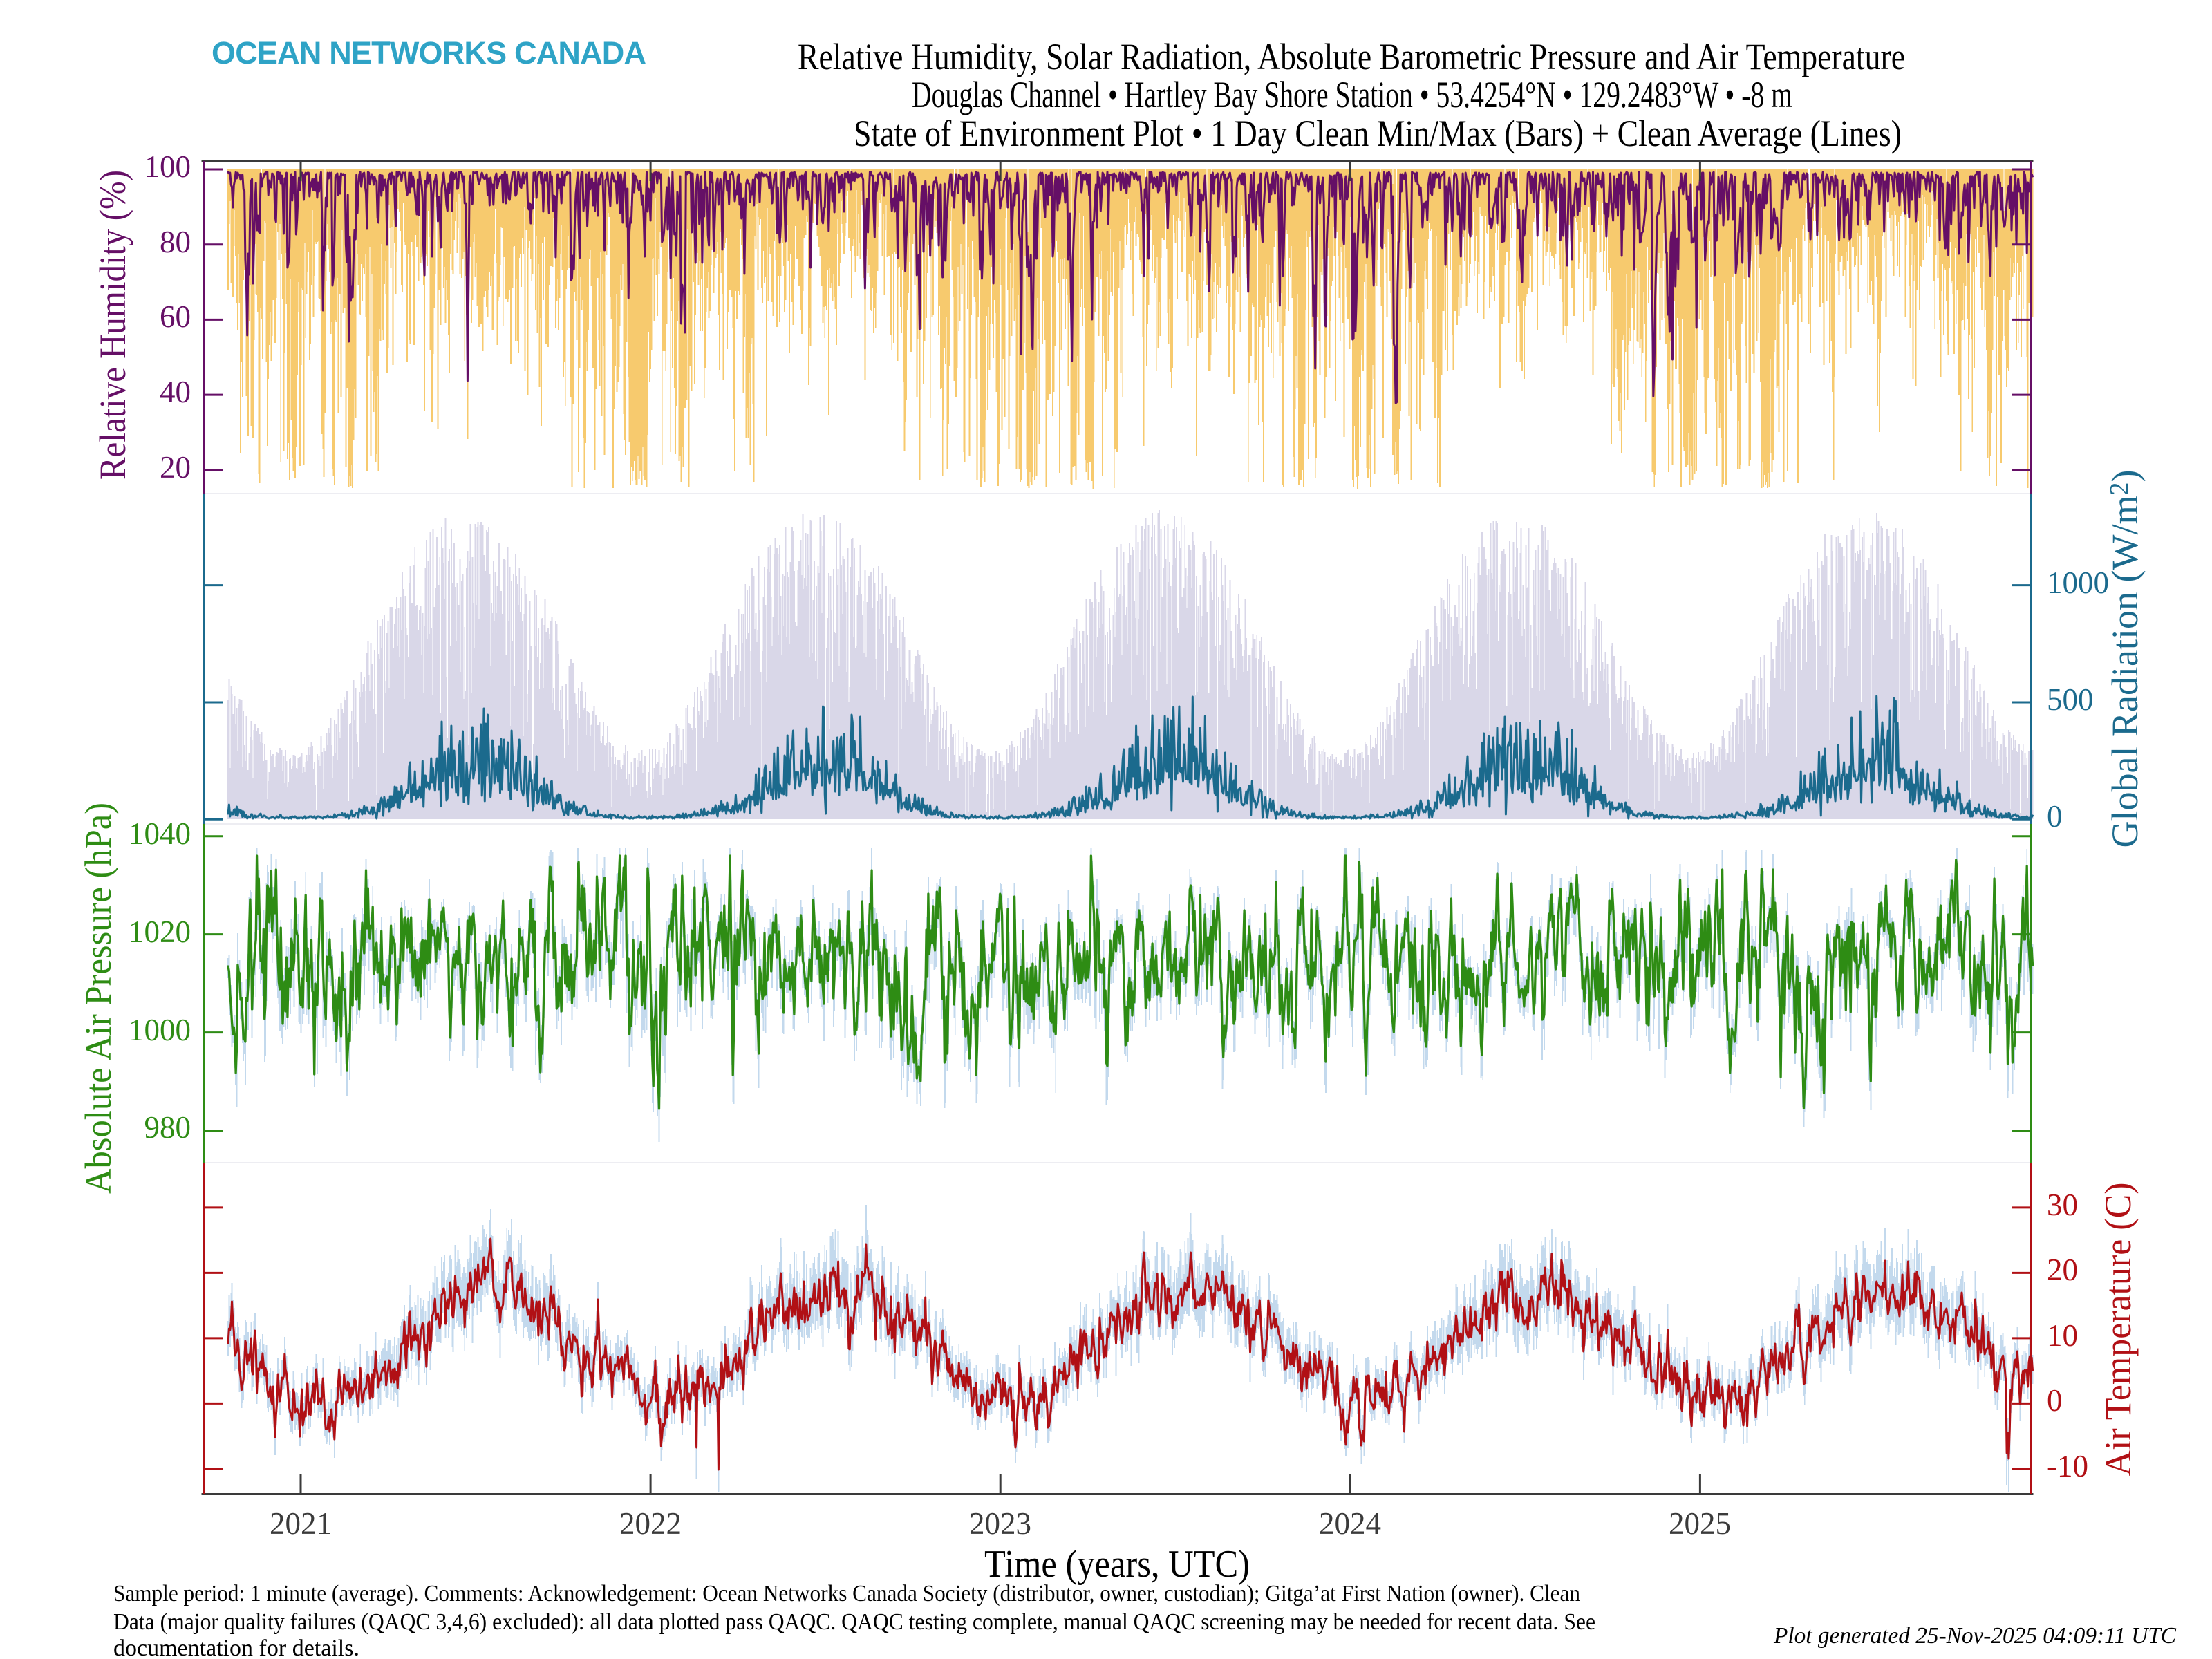 The height and width of the screenshot is (1659, 2212). What do you see at coordinates (429, 53) in the screenshot?
I see `svg-text: OCEAN NETWORKS CANADA` at bounding box center [429, 53].